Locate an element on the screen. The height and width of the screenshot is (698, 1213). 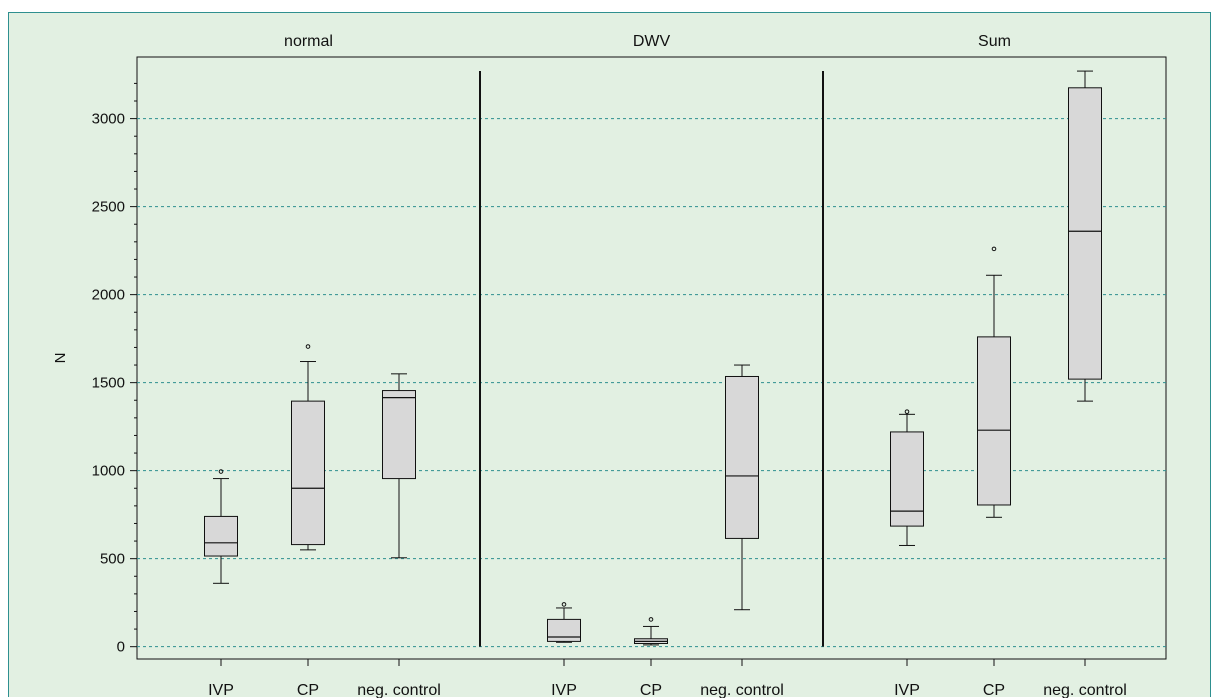
box-dwv-ivp is located at coordinates (564, 630).